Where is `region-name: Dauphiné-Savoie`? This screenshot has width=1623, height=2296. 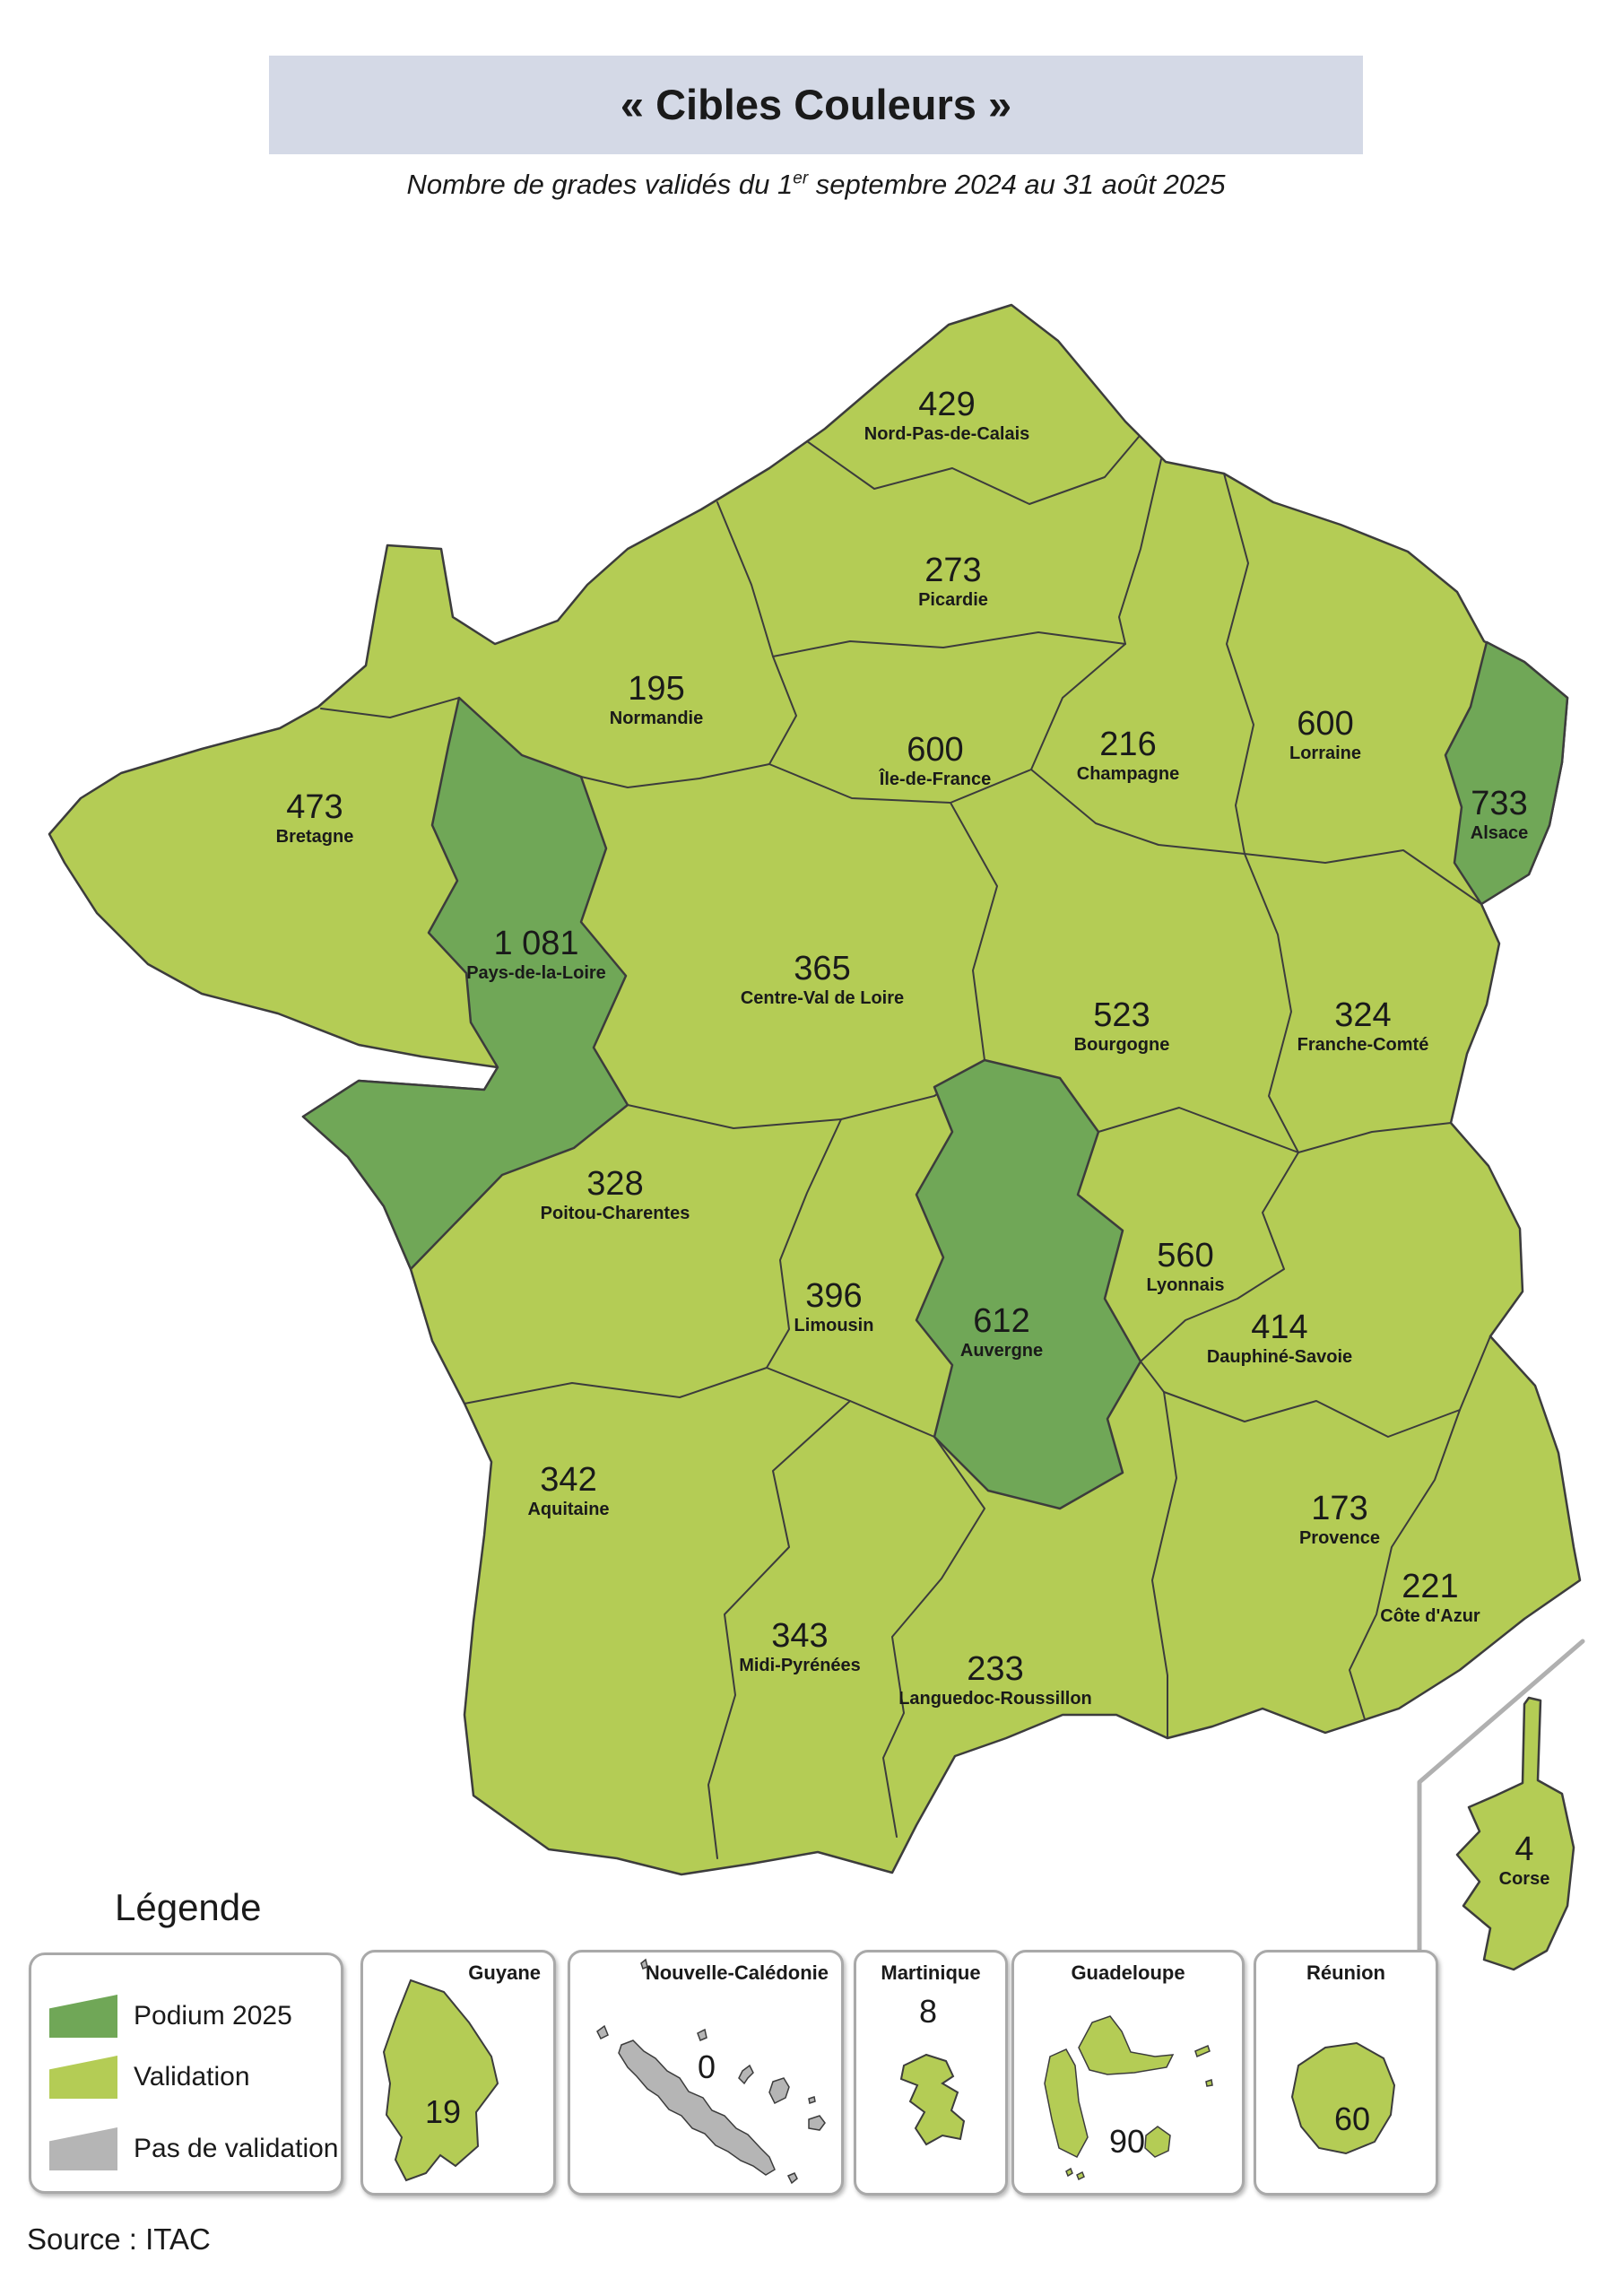
region-name: Dauphiné-Savoie is located at coordinates (1279, 1357).